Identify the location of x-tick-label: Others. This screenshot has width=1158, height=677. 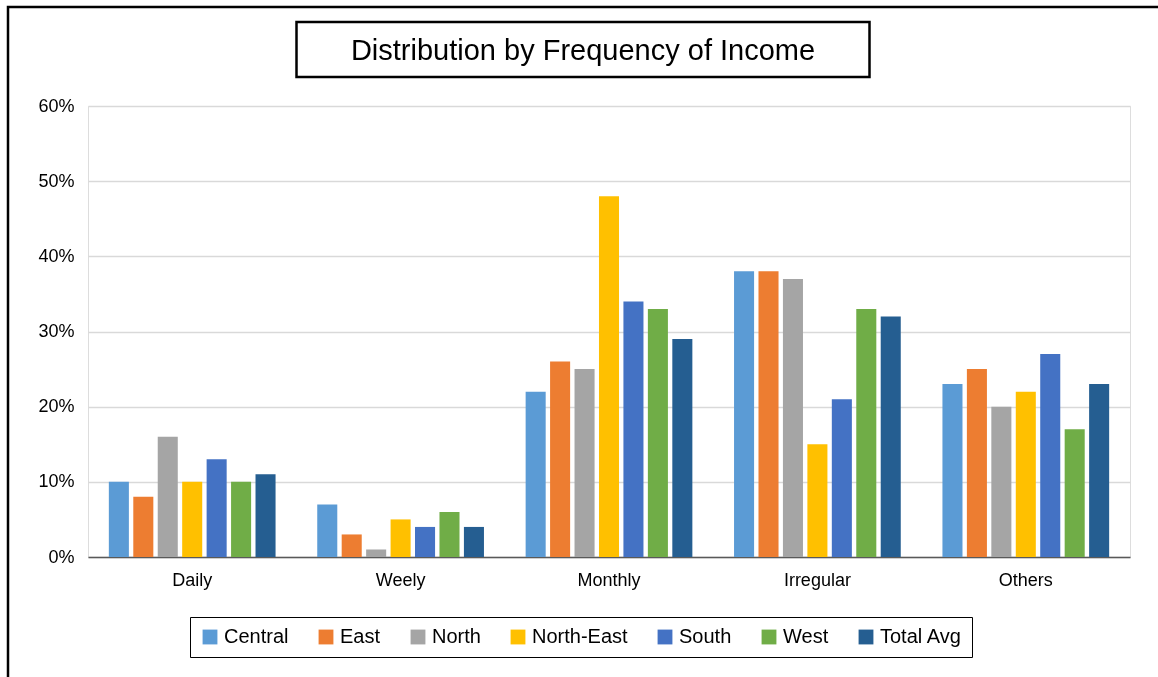
(1025, 579).